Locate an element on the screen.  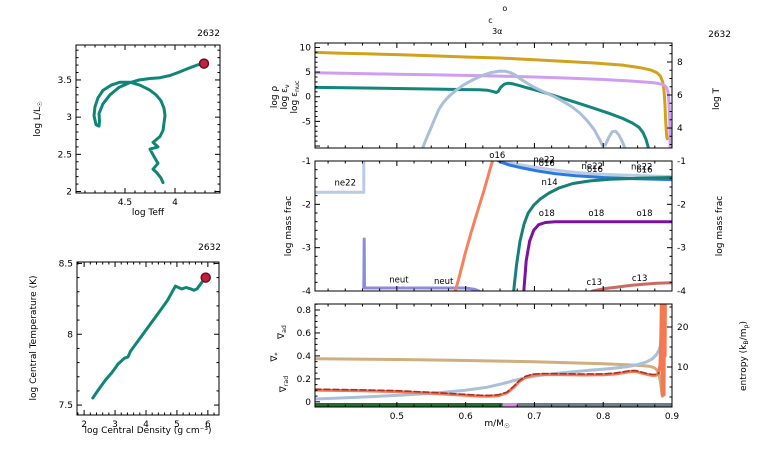
y-tick-label-right: -1 is located at coordinates (681, 162).